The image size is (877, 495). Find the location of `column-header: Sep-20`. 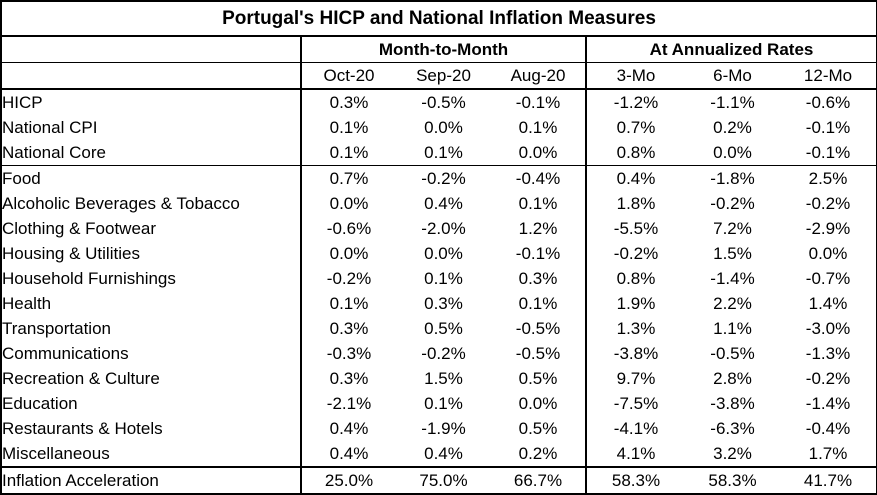

column-header: Sep-20 is located at coordinates (443, 76).